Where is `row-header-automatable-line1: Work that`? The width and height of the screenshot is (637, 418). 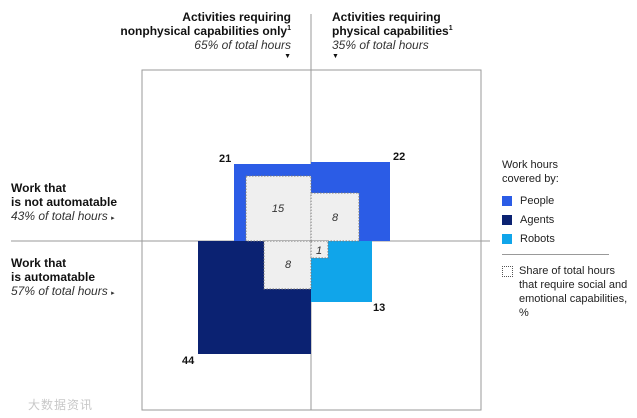
row-header-automatable-line1: Work that is located at coordinates (39, 263).